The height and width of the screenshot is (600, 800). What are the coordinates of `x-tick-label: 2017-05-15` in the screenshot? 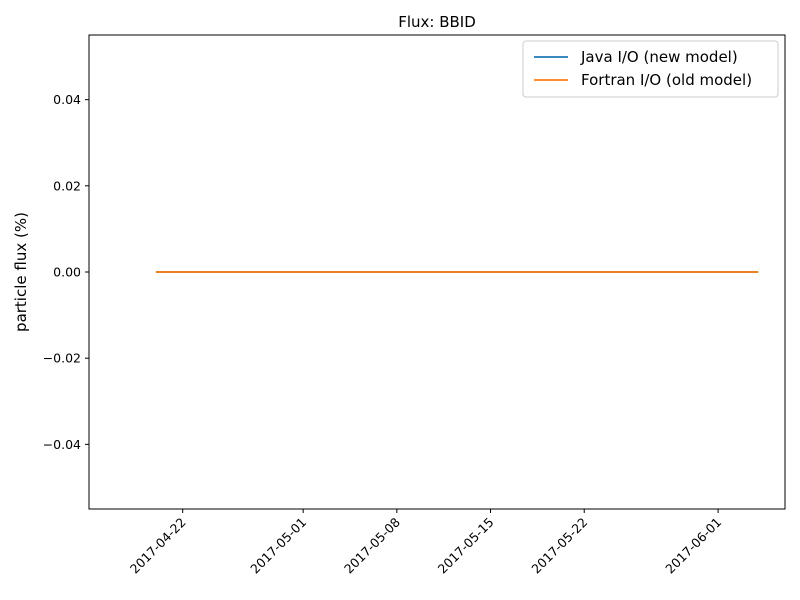 It's located at (466, 546).